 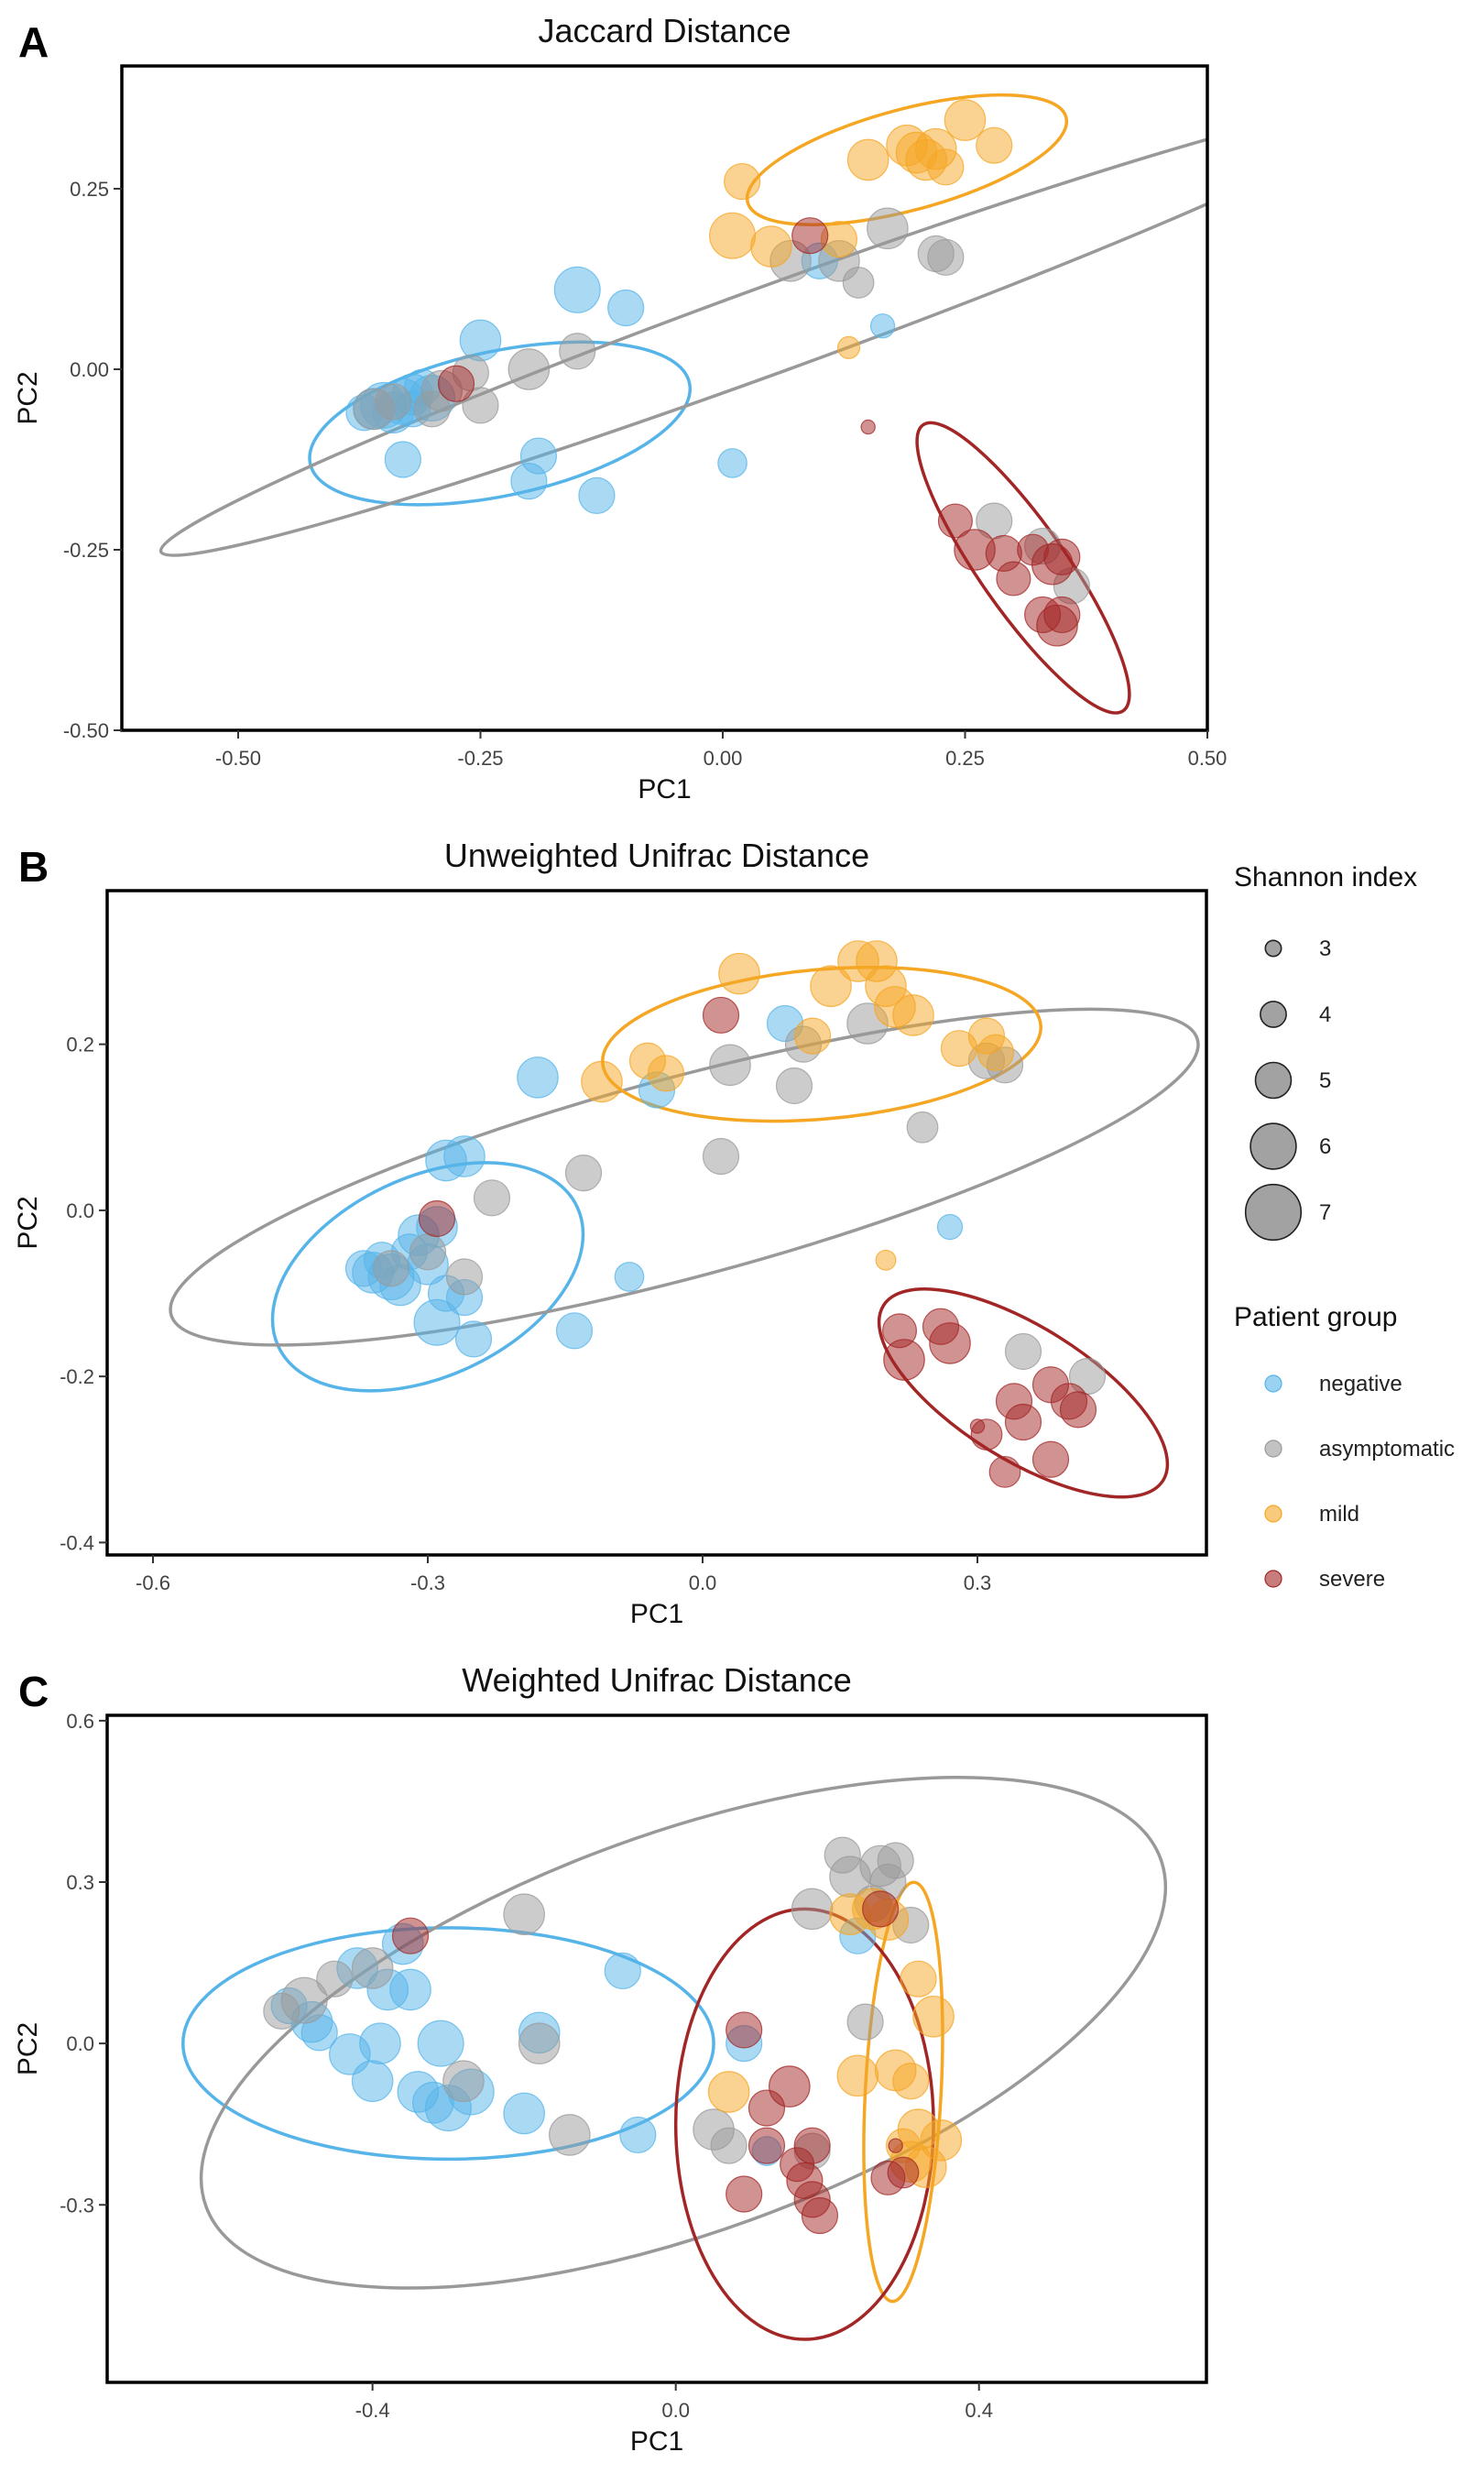 What do you see at coordinates (1296, 1014) in the screenshot?
I see `size-legend-item: 4` at bounding box center [1296, 1014].